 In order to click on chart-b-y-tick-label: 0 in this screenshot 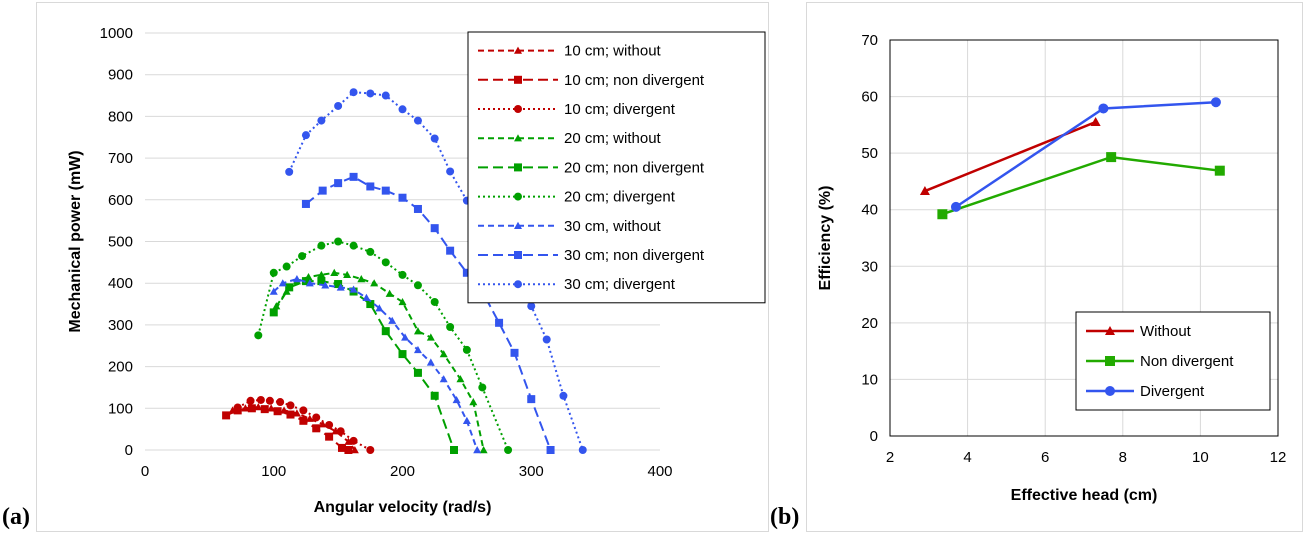, I will do `click(874, 436)`.